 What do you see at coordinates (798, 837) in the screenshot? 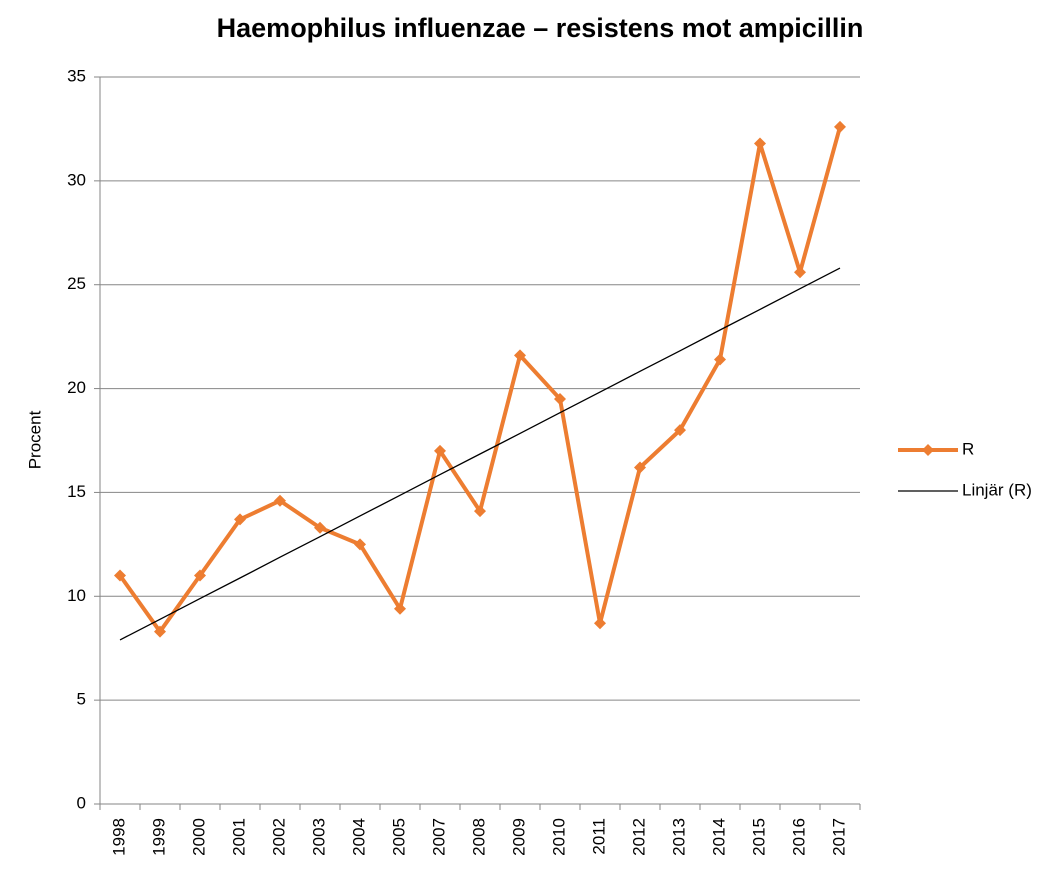
I see `x-tick-label: 2016` at bounding box center [798, 837].